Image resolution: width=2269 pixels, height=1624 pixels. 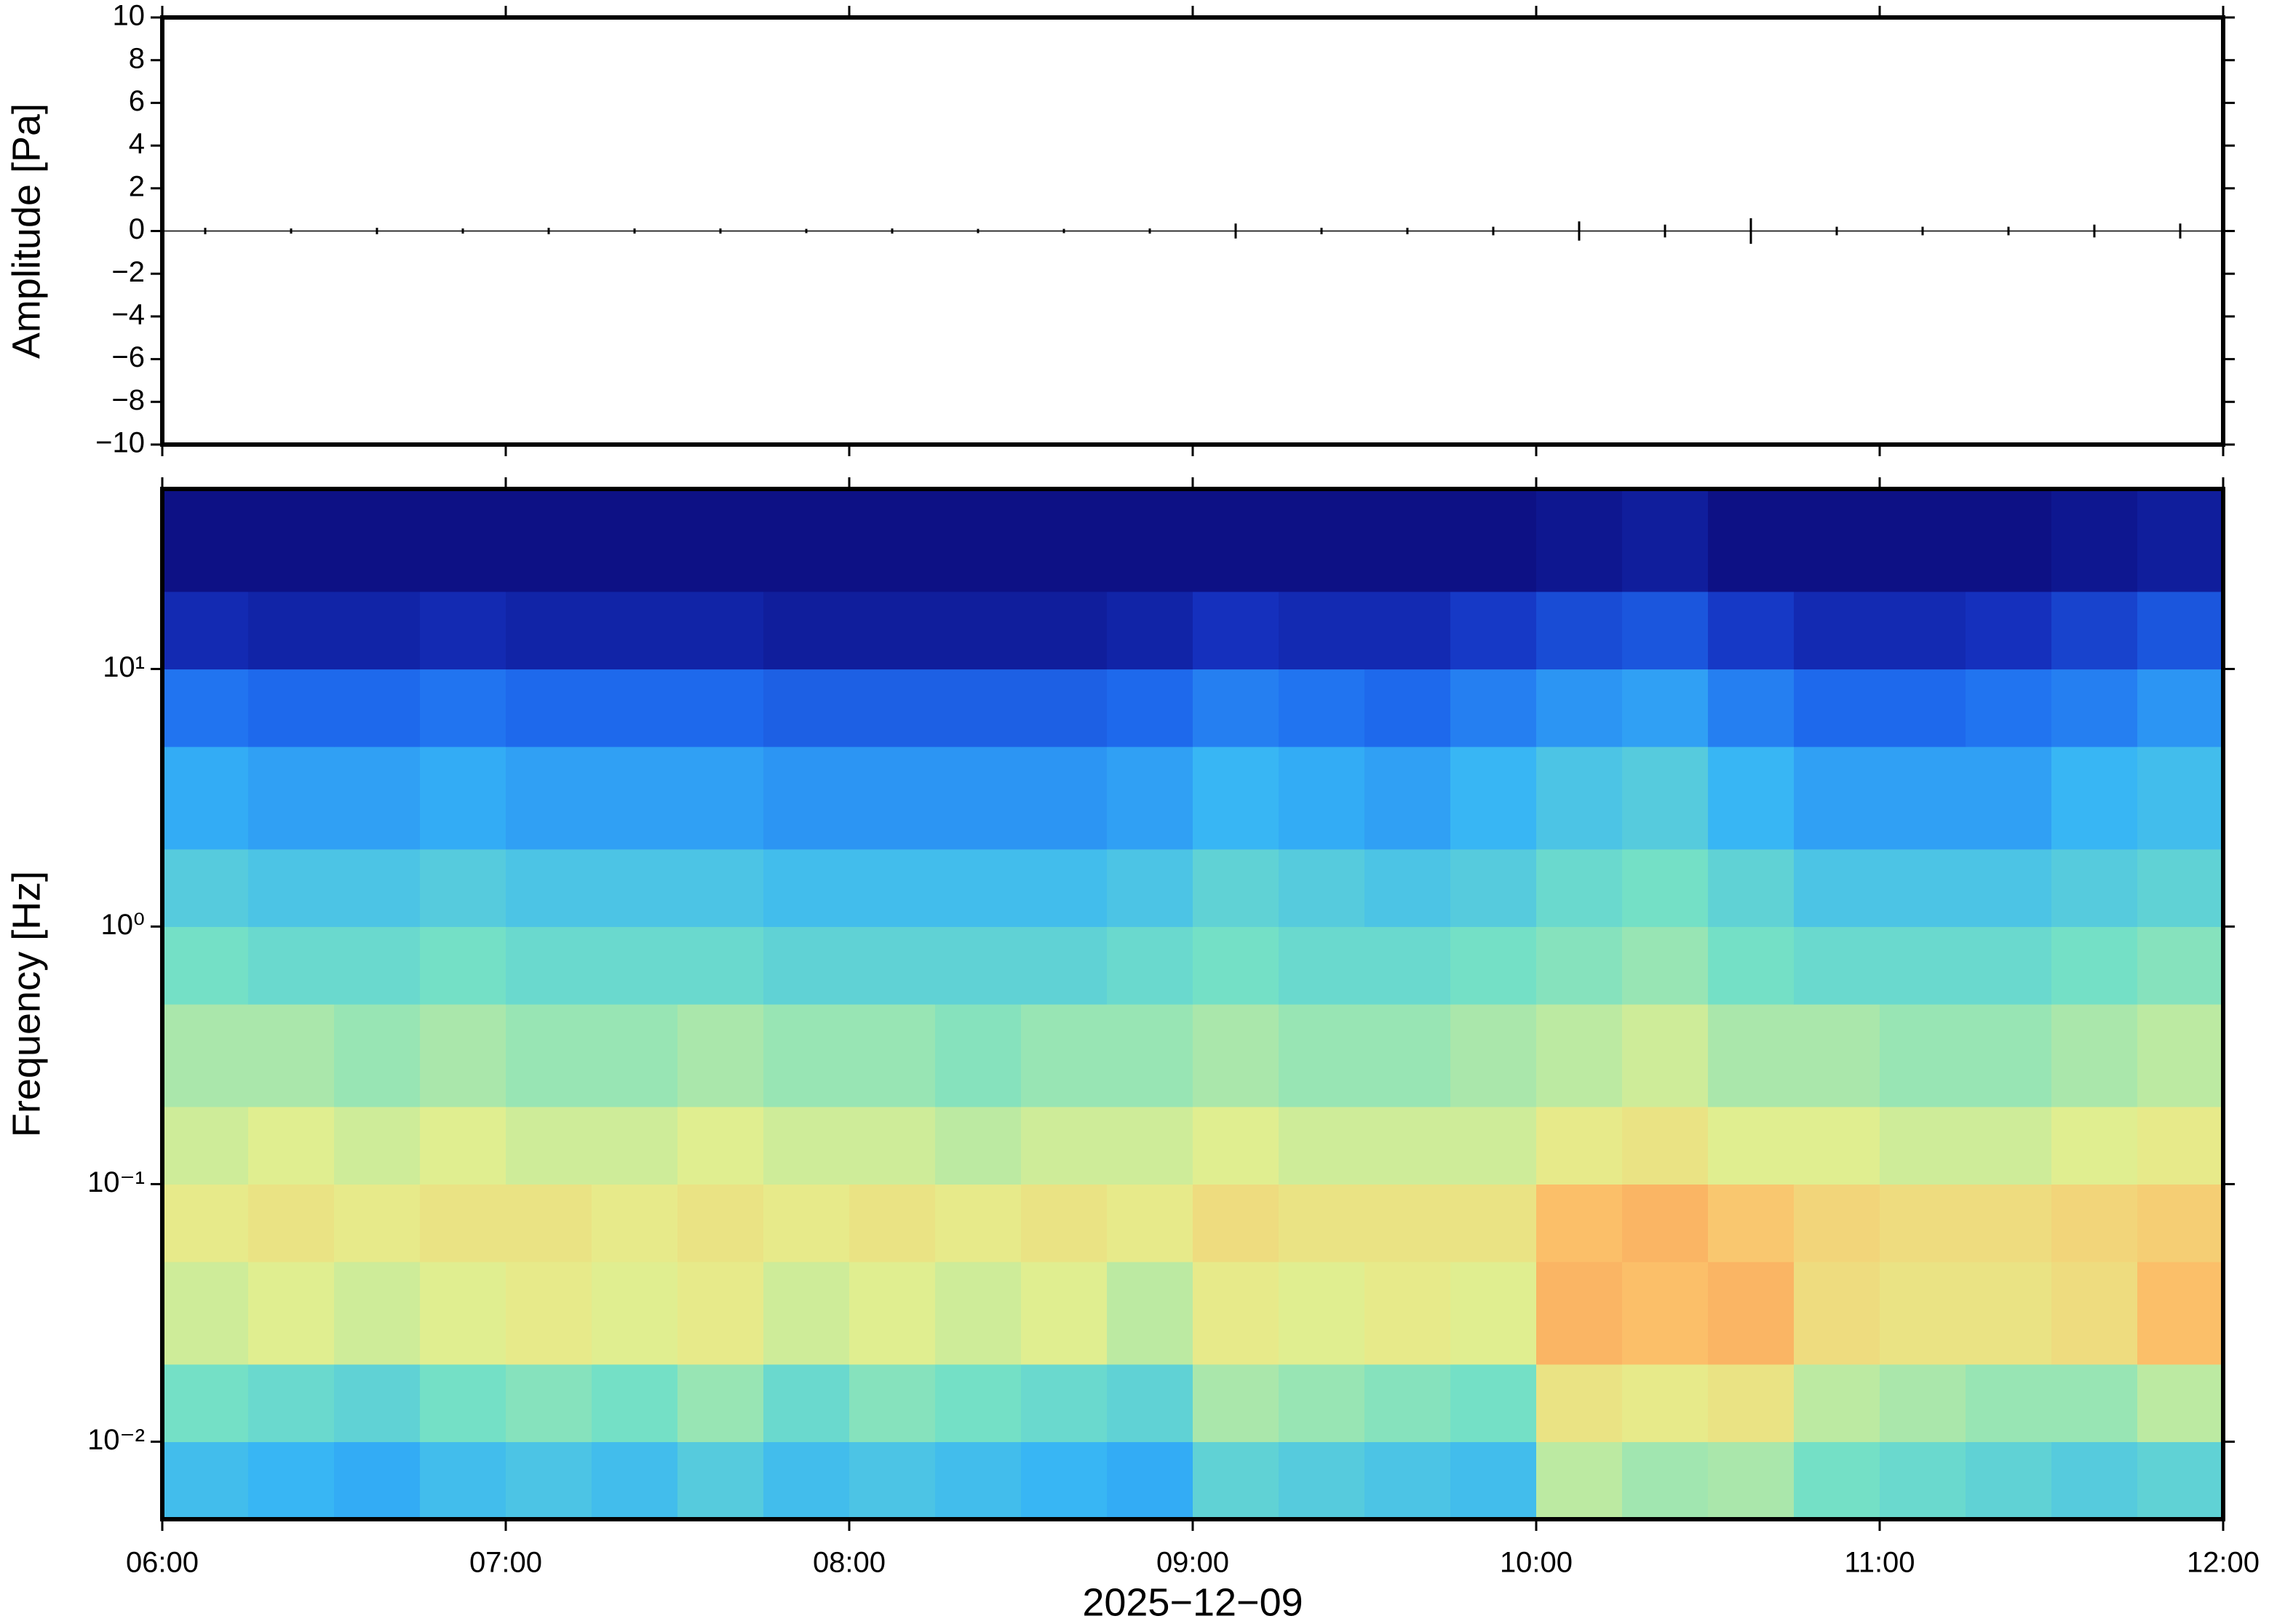 I want to click on y-tick-label: 10⁰, so click(x=123, y=925).